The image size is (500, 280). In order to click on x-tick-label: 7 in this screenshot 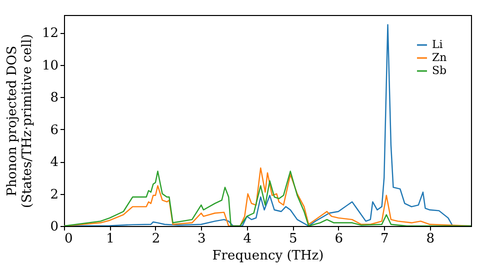, I will do `click(384, 239)`.